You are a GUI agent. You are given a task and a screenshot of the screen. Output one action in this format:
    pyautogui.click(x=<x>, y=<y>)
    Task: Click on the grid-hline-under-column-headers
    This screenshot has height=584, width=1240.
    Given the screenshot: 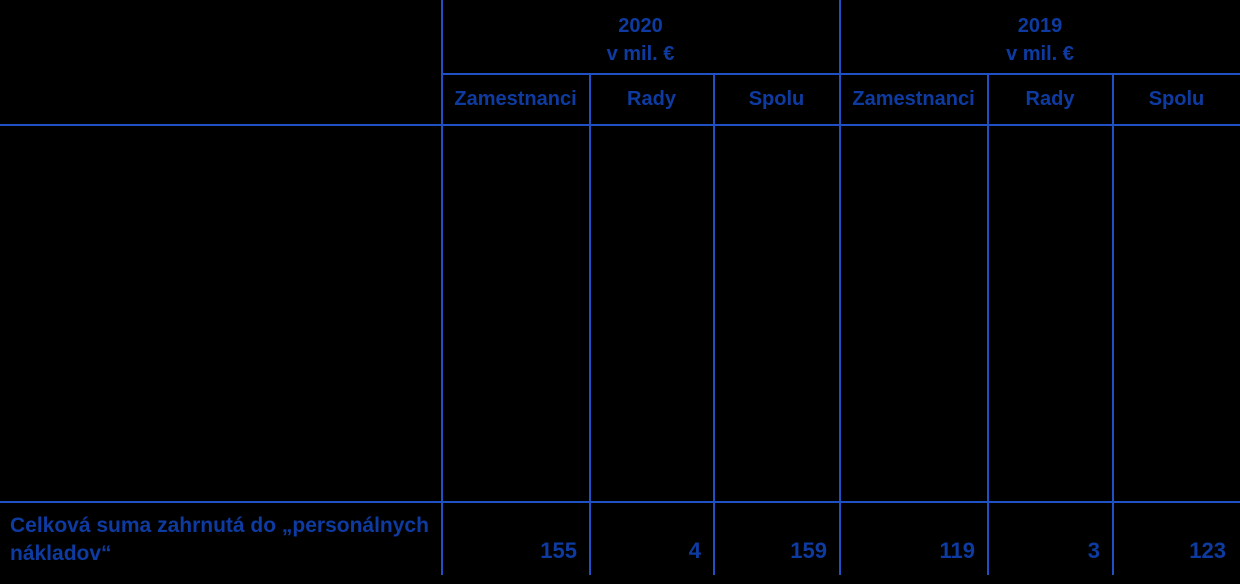 What is the action you would take?
    pyautogui.click(x=620, y=125)
    